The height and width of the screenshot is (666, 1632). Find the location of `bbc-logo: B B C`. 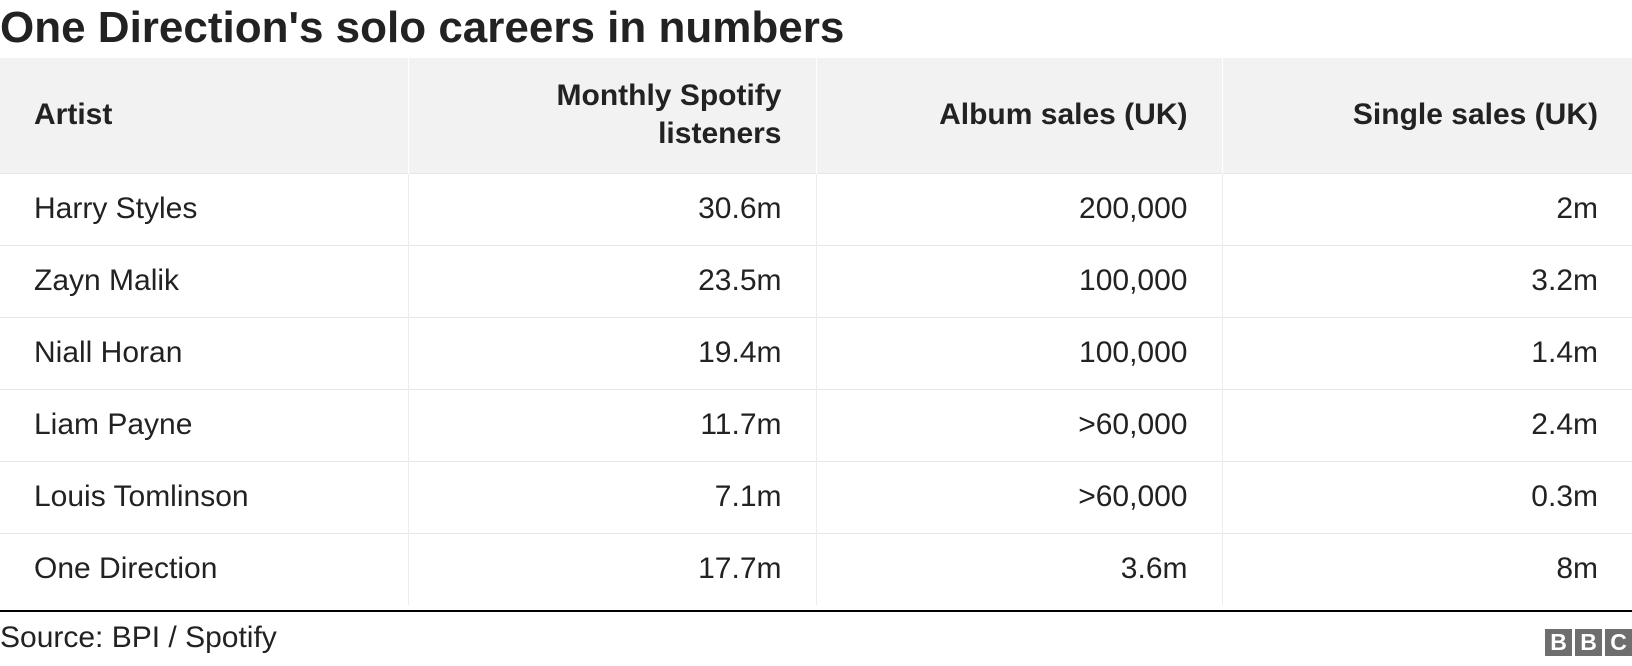

bbc-logo: B B C is located at coordinates (1588, 642).